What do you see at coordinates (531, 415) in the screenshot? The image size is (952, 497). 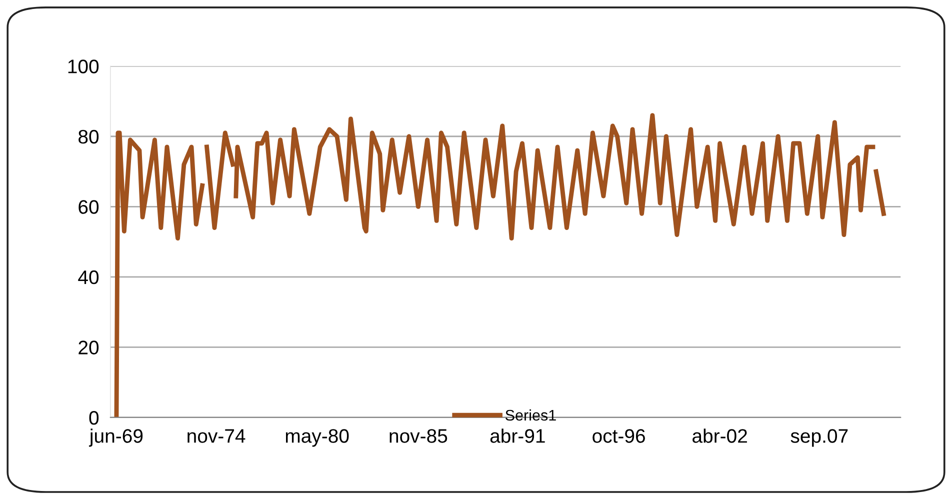 I see `legend-label: Series1` at bounding box center [531, 415].